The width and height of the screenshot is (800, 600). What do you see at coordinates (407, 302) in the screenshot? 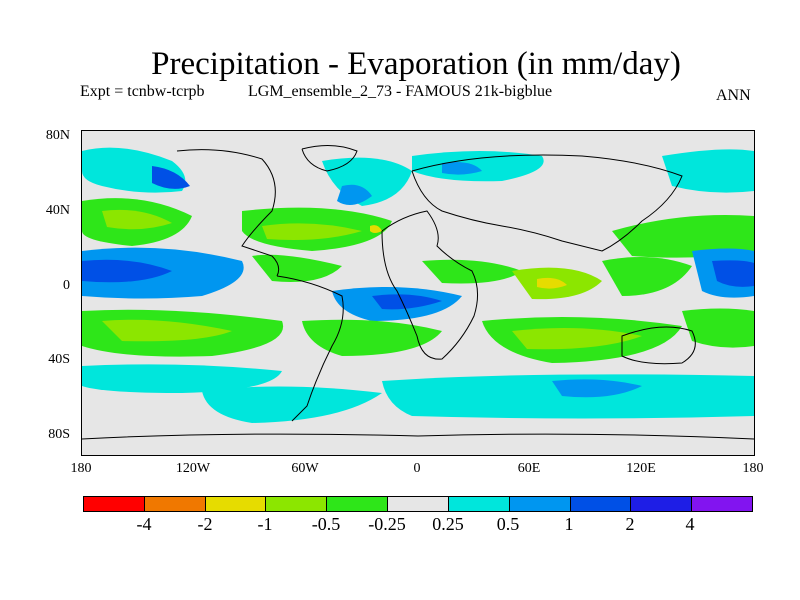
I see `region-equatorial-atlantic-core` at bounding box center [407, 302].